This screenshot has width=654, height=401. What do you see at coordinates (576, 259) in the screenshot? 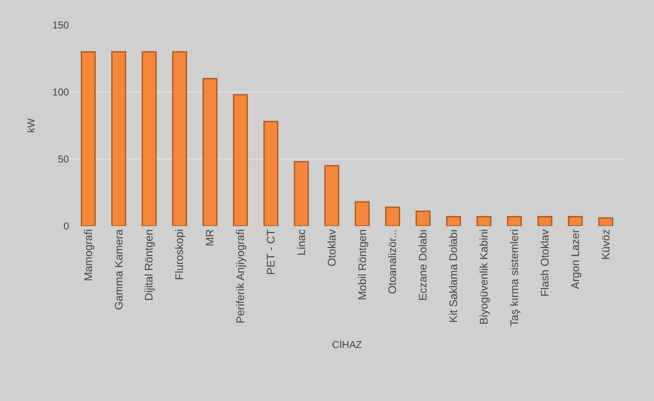
I see `x-tick-label: Argon Lazer` at bounding box center [576, 259].